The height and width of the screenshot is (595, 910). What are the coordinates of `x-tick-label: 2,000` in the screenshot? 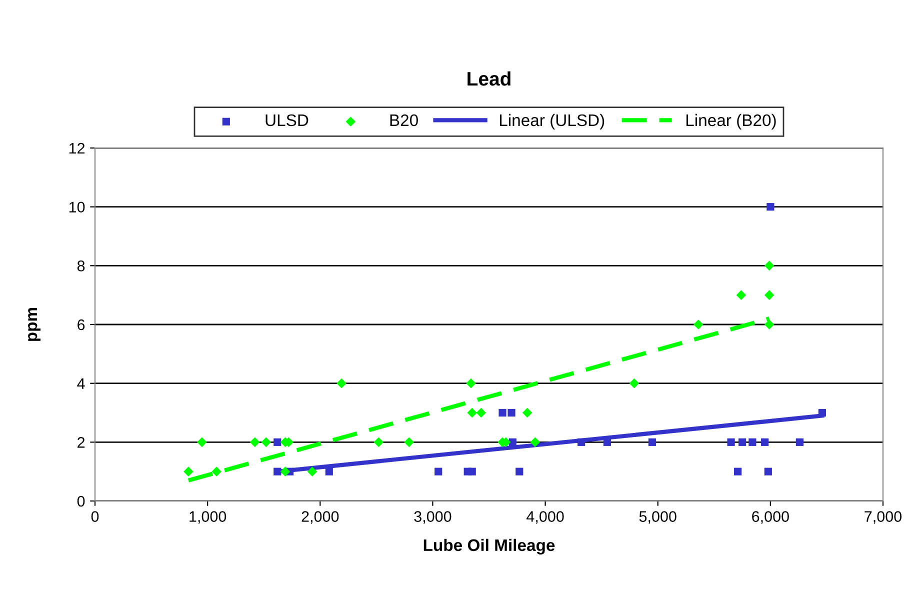 It's located at (320, 517).